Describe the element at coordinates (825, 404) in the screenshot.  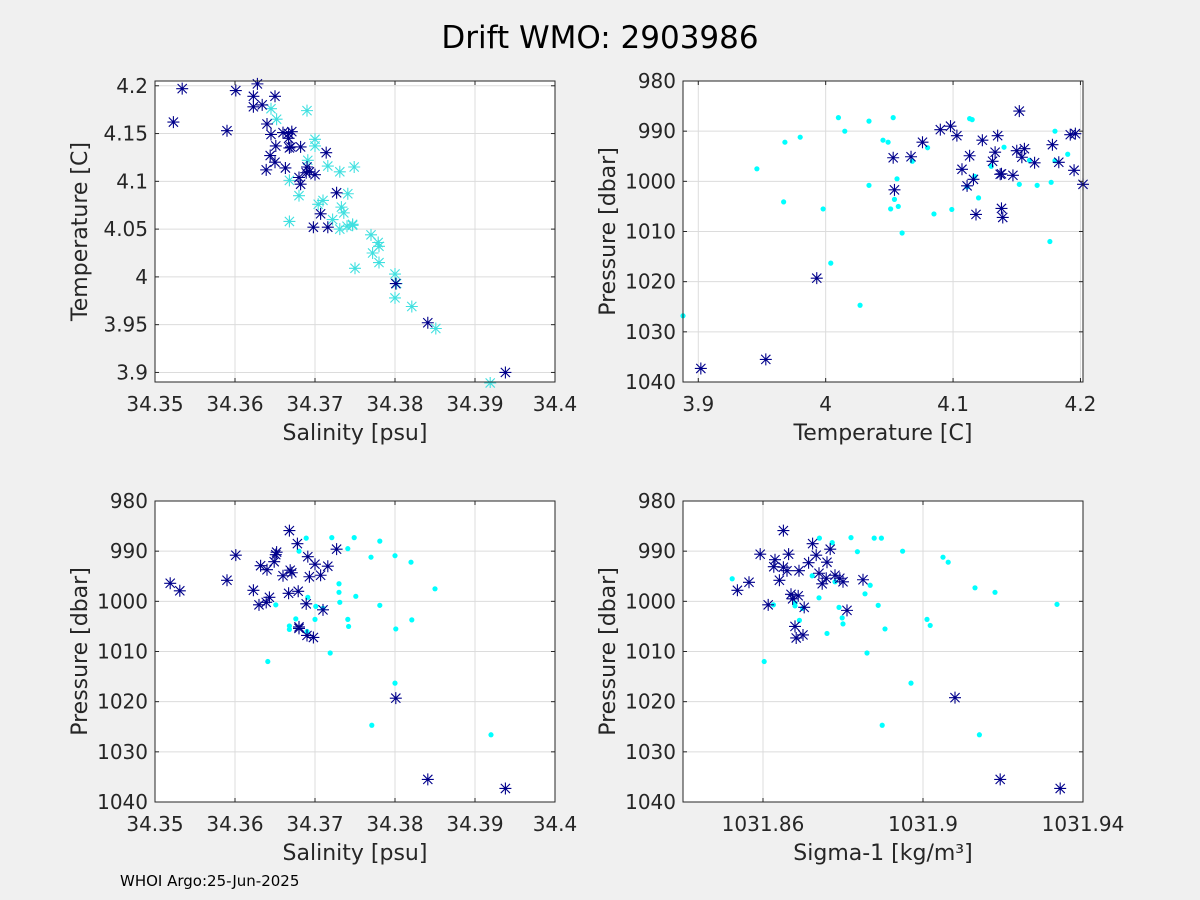
I see `x-tick-label: 4` at that location.